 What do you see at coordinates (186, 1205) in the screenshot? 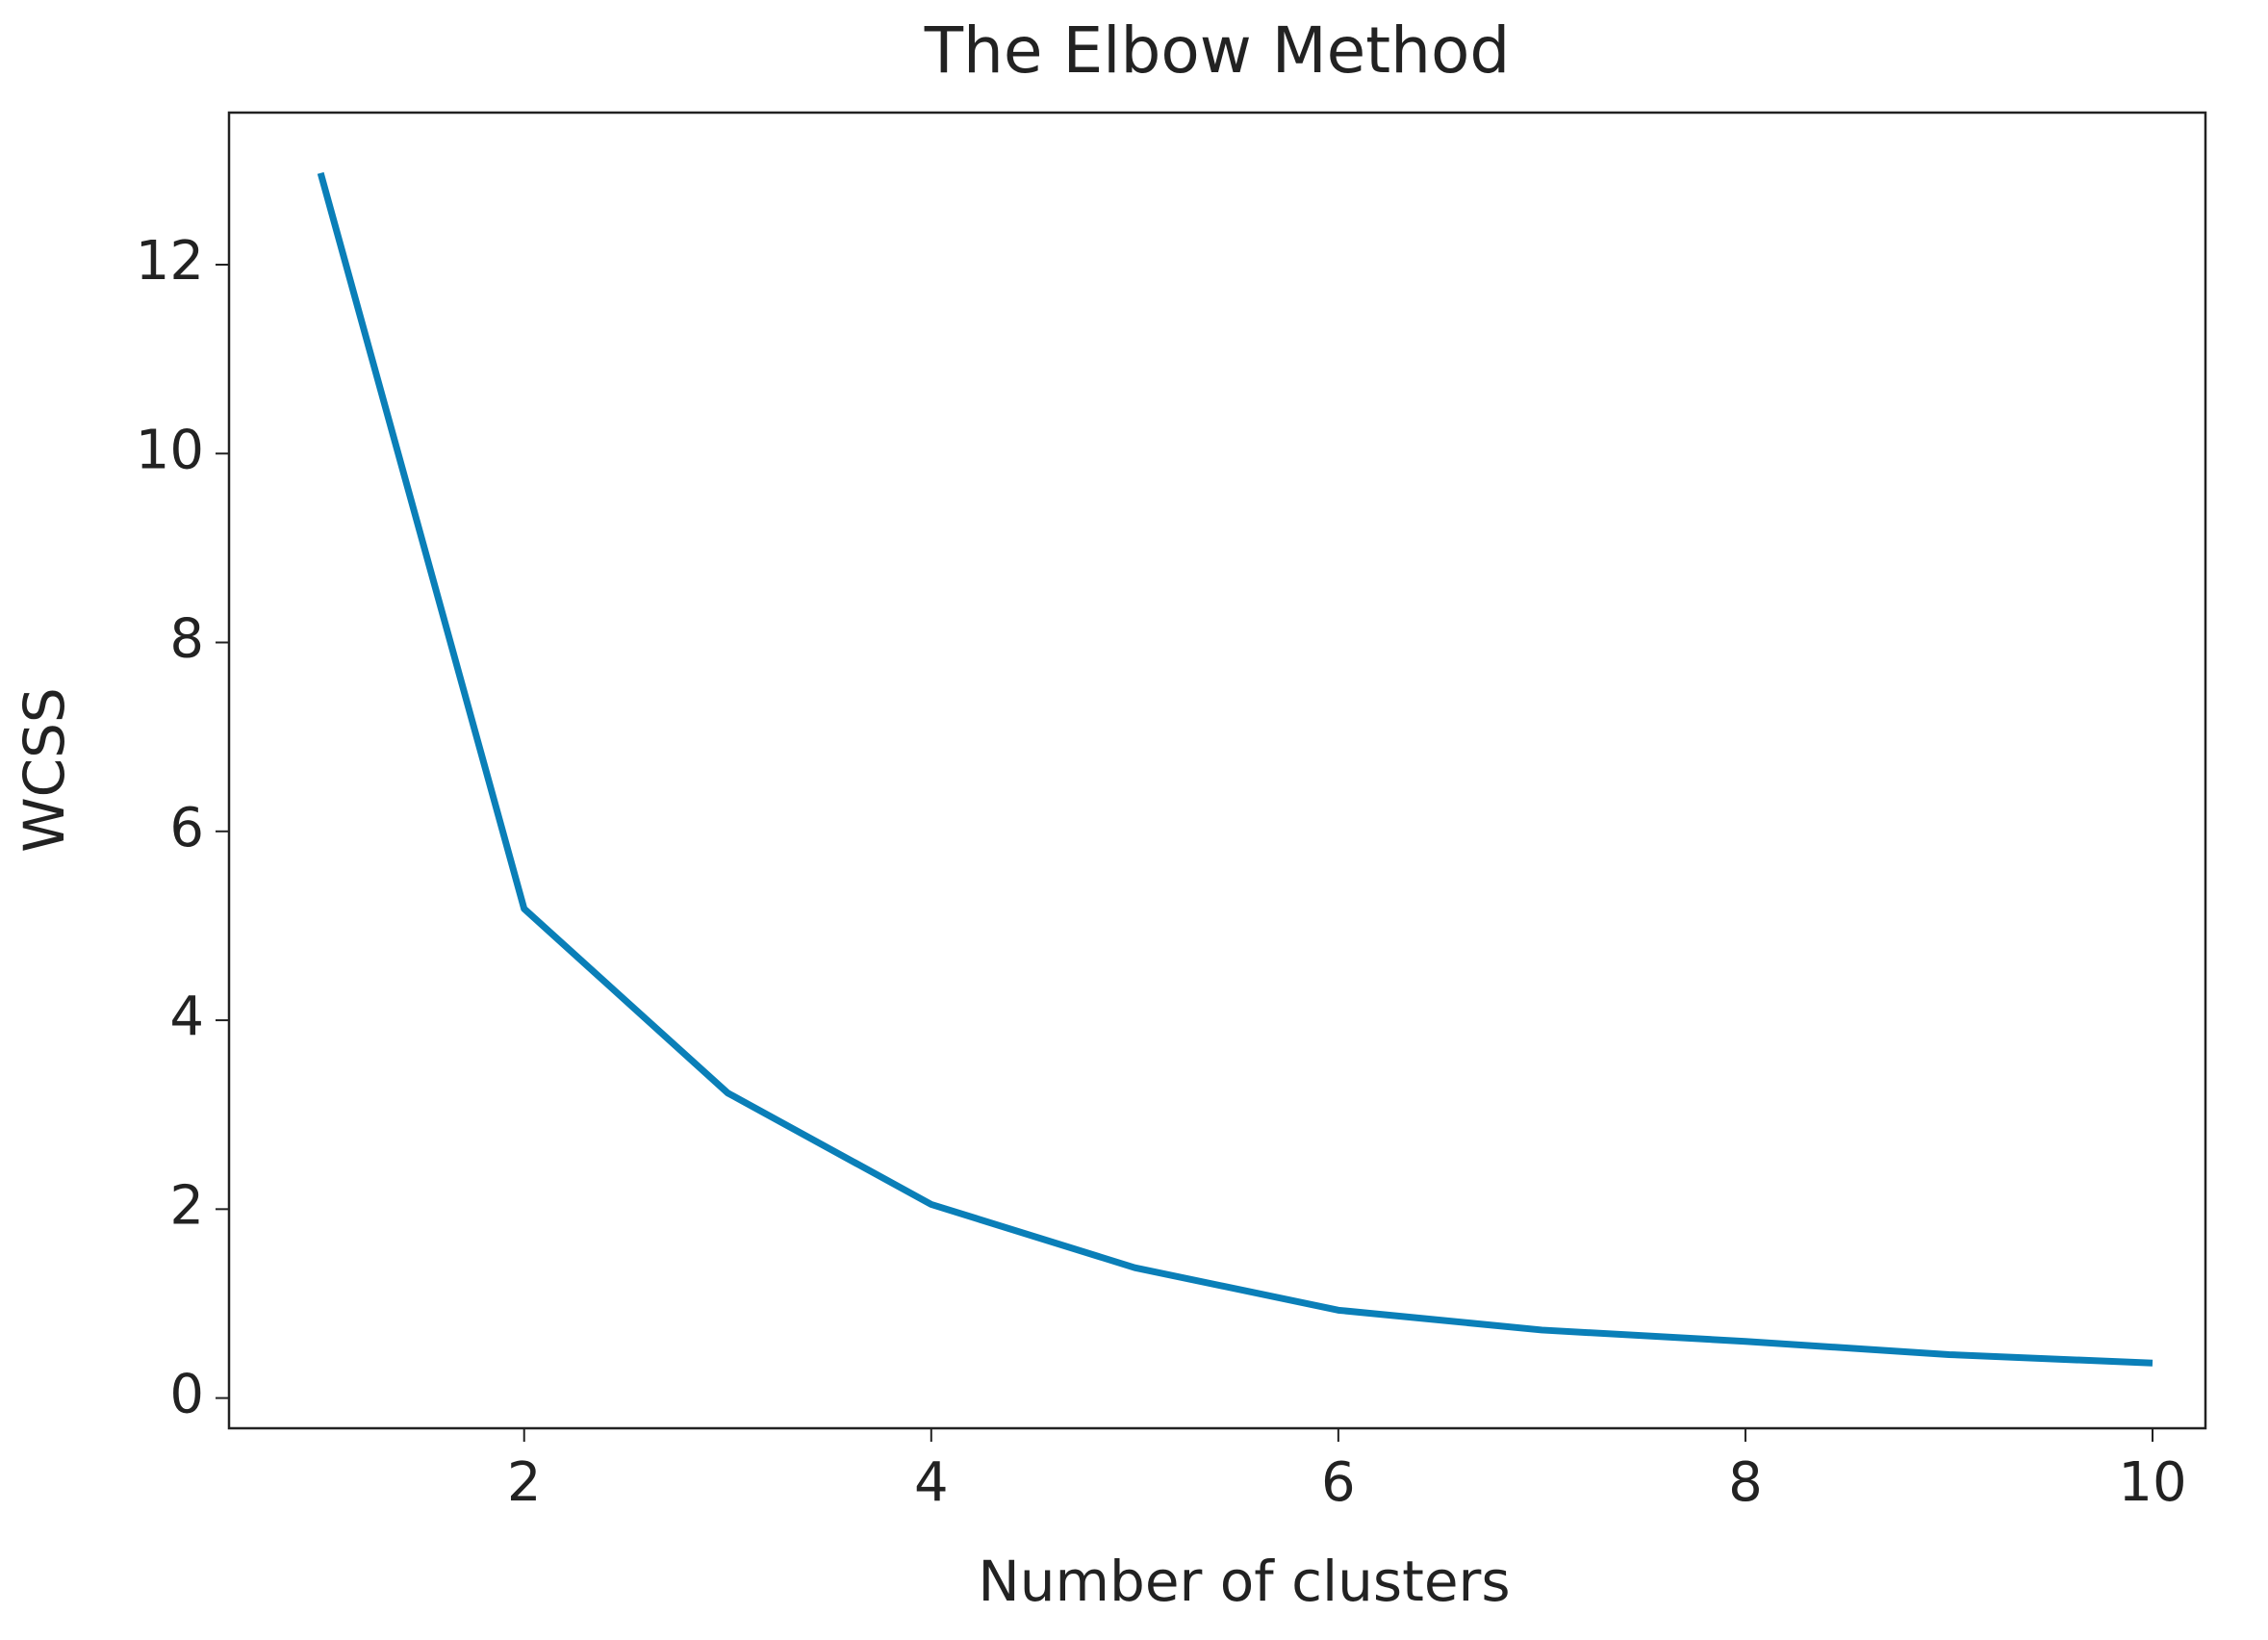
I see `y-tick-label: 2` at bounding box center [186, 1205].